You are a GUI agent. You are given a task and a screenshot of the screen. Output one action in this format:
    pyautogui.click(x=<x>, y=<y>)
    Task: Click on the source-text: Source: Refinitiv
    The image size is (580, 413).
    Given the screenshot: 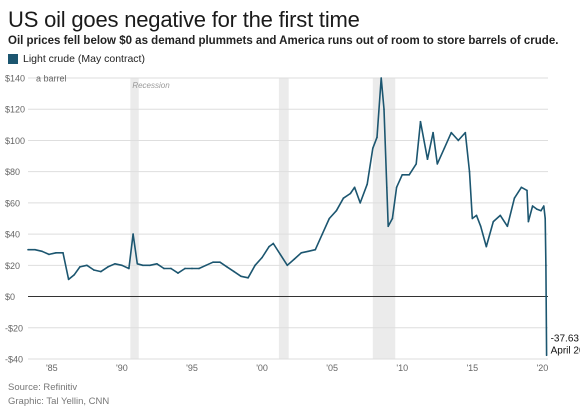 What is the action you would take?
    pyautogui.click(x=43, y=387)
    